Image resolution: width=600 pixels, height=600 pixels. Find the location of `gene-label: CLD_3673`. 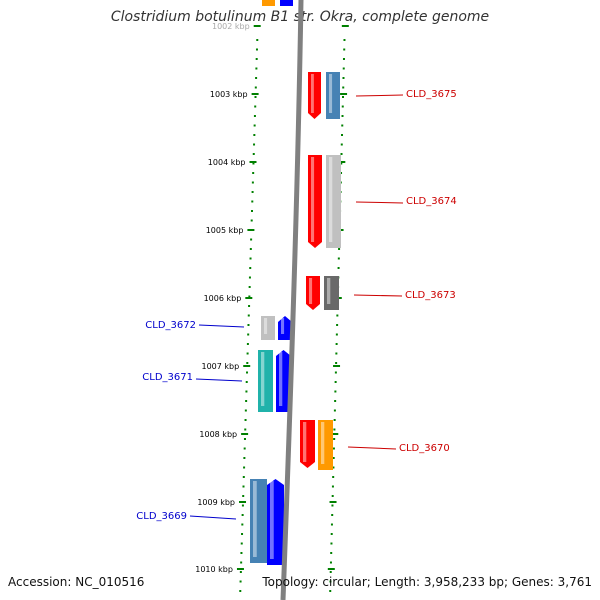

gene-label: CLD_3673 is located at coordinates (430, 295).